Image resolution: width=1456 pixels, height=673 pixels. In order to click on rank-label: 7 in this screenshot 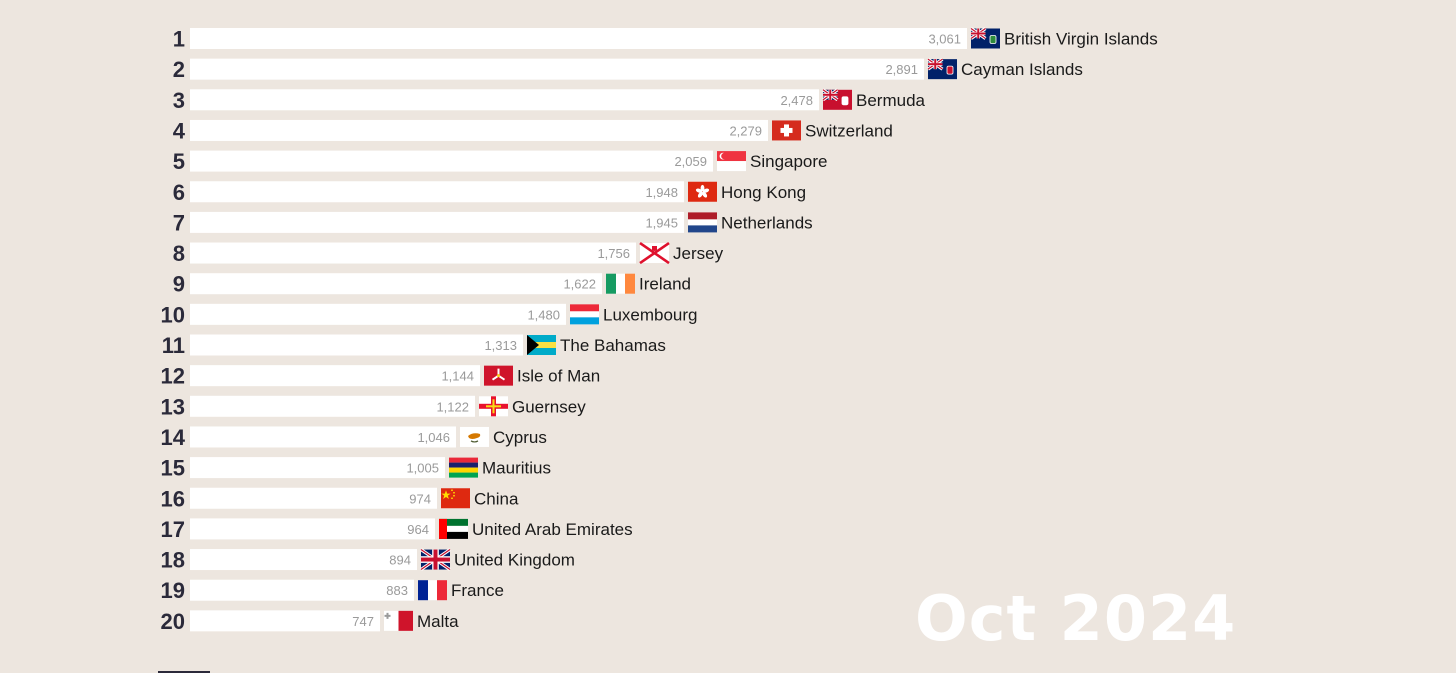, I will do `click(179, 222)`.